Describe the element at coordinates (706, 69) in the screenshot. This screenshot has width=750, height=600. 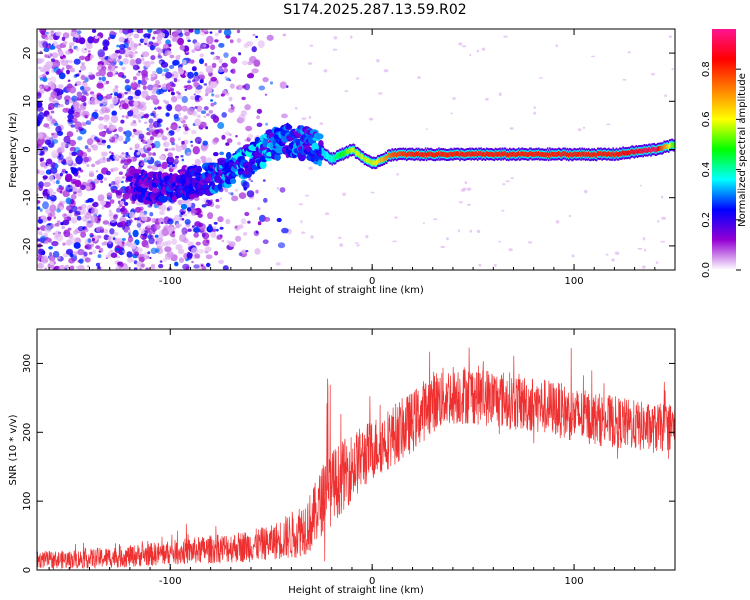
I see `colorbar-tick-label: 0.8` at that location.